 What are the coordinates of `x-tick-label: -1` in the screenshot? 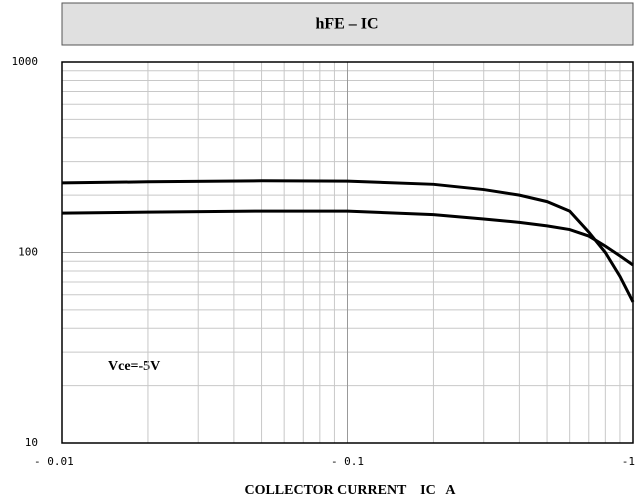 It's located at (628, 461).